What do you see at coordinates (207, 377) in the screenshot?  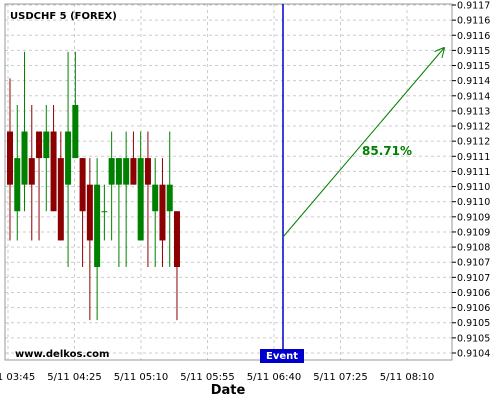 I see `x-tick-label: 5/11 05:55` at bounding box center [207, 377].